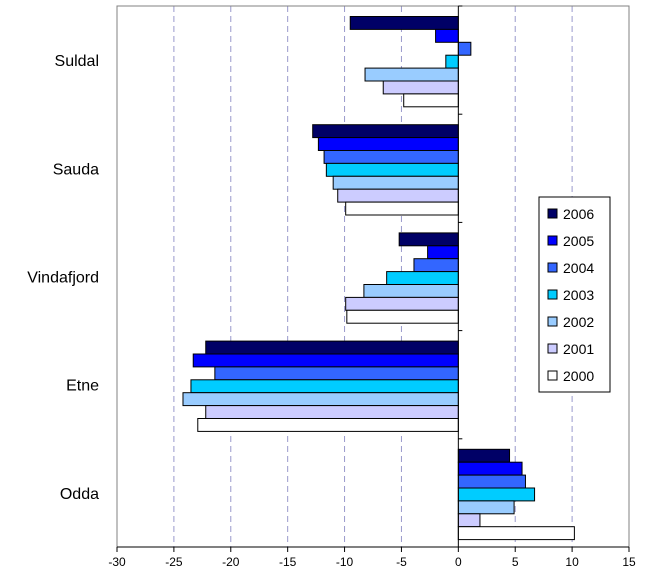 Image resolution: width=649 pixels, height=581 pixels. What do you see at coordinates (324, 386) in the screenshot?
I see `bar-etne-2003` at bounding box center [324, 386].